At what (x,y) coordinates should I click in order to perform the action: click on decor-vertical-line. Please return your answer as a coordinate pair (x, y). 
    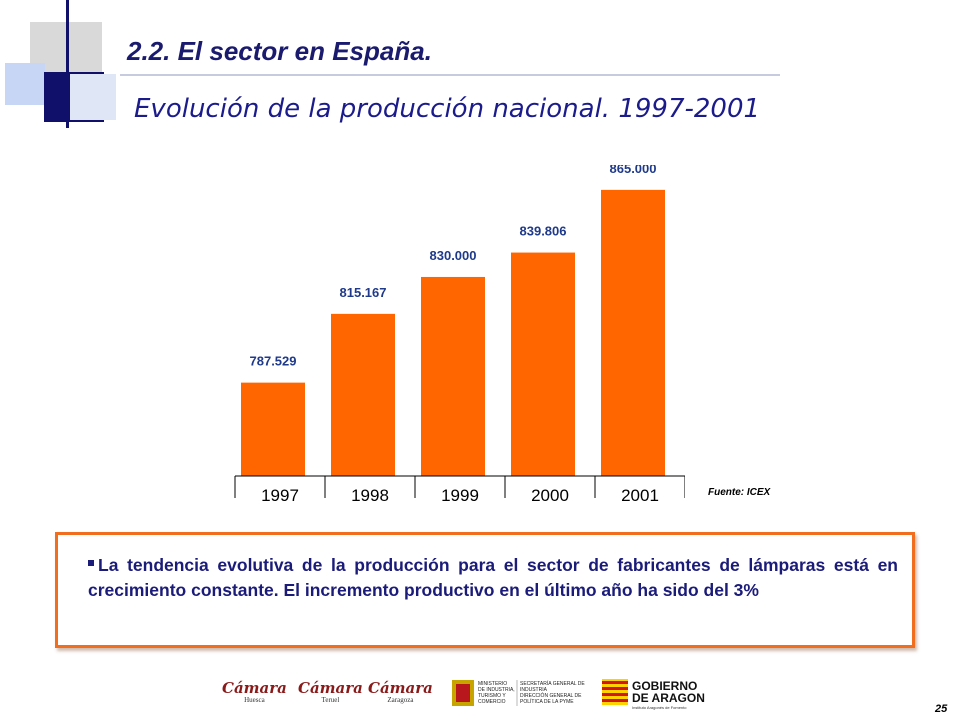
    Looking at the image, I should click on (67, 64).